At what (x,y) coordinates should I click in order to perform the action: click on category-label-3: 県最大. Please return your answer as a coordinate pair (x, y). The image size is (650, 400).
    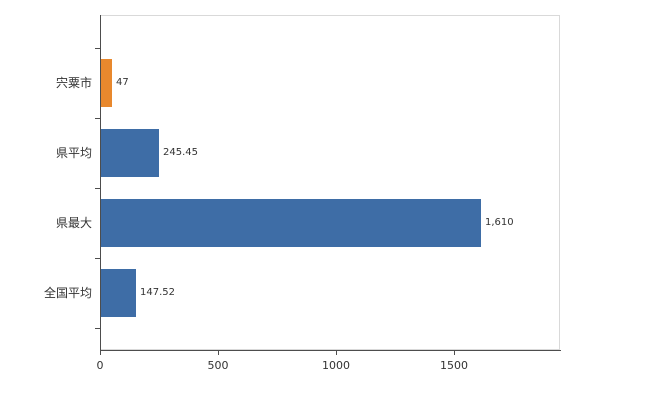
    Looking at the image, I should click on (73, 223).